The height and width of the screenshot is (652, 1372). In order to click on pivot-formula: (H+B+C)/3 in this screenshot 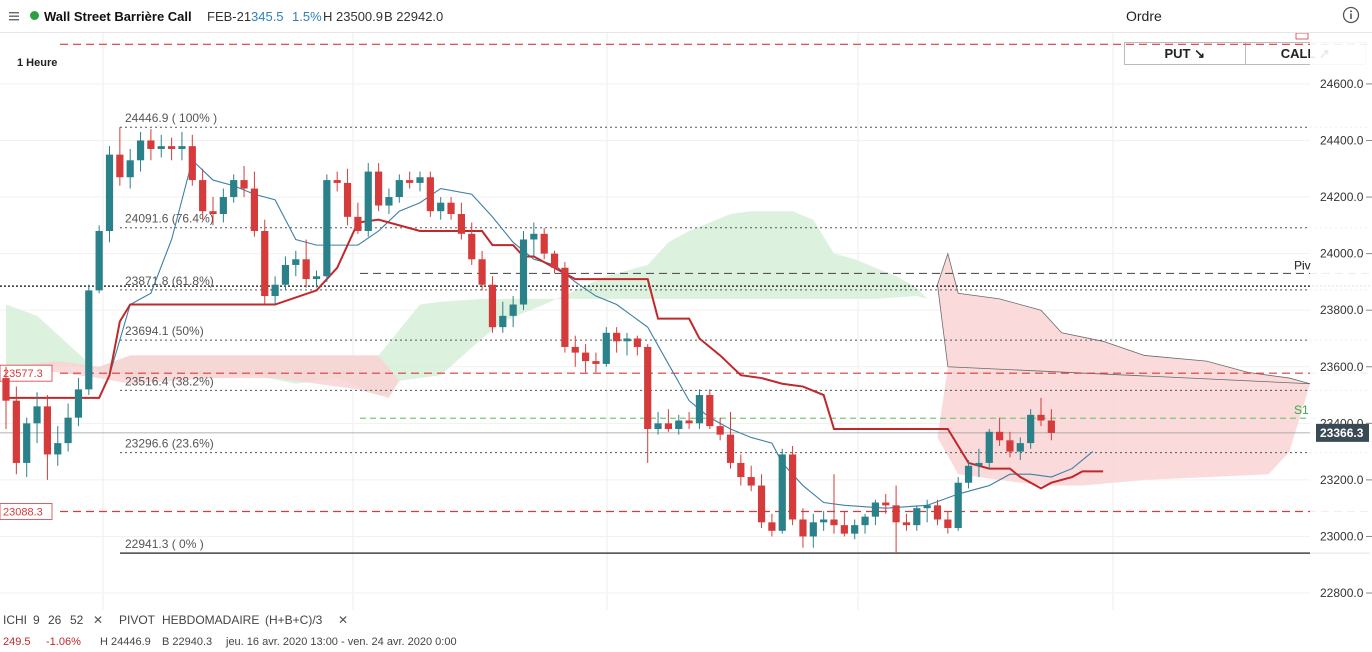, I will do `click(294, 620)`.